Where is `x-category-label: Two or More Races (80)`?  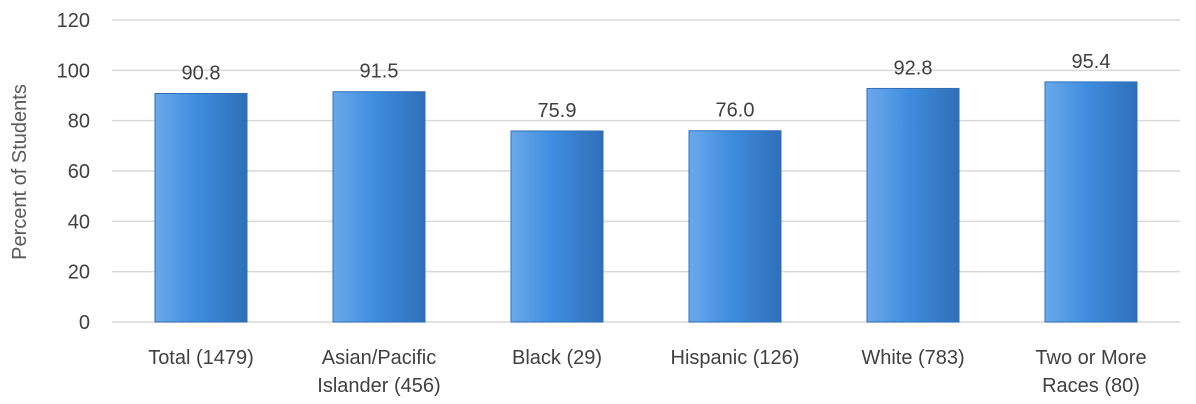
x-category-label: Two or More Races (80) is located at coordinates (1090, 372).